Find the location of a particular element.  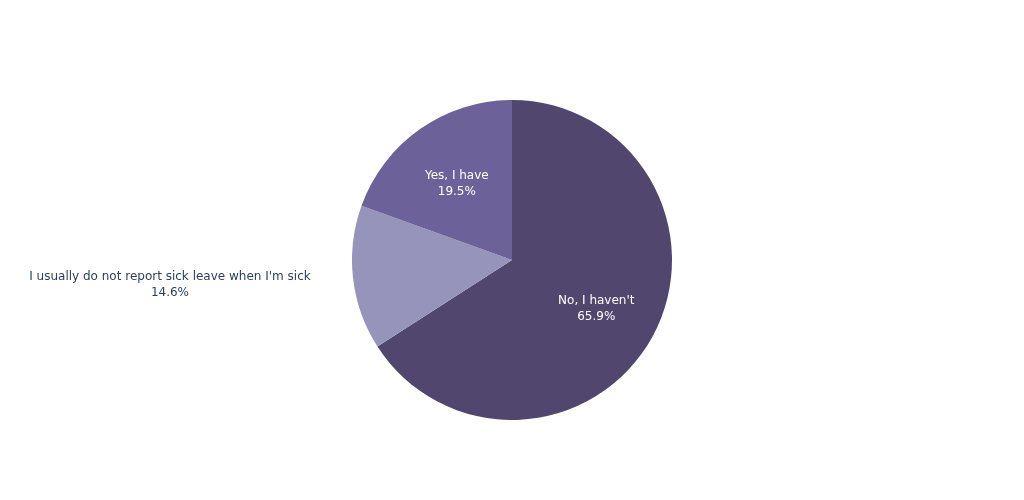

slice-label: Yes, I have is located at coordinates (456, 175).